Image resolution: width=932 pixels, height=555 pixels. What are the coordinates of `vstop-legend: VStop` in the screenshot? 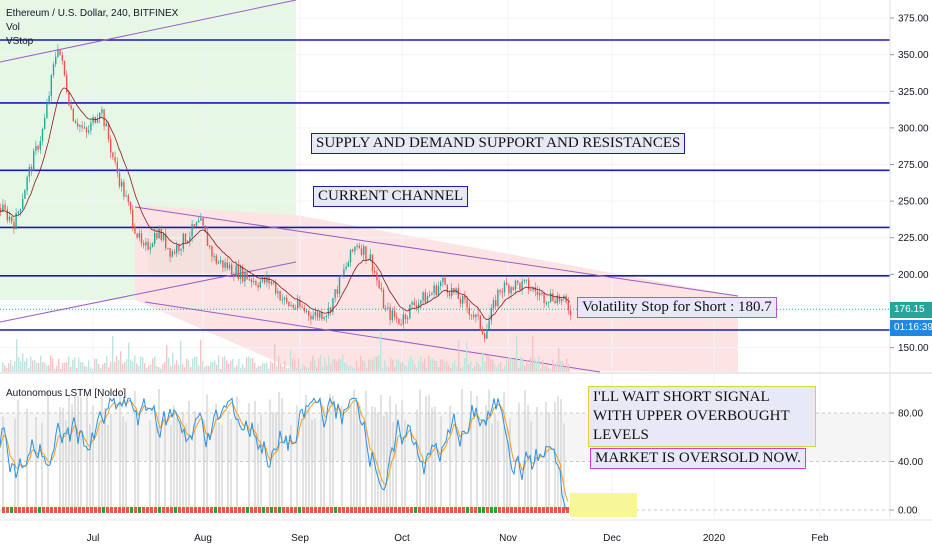 It's located at (20, 41).